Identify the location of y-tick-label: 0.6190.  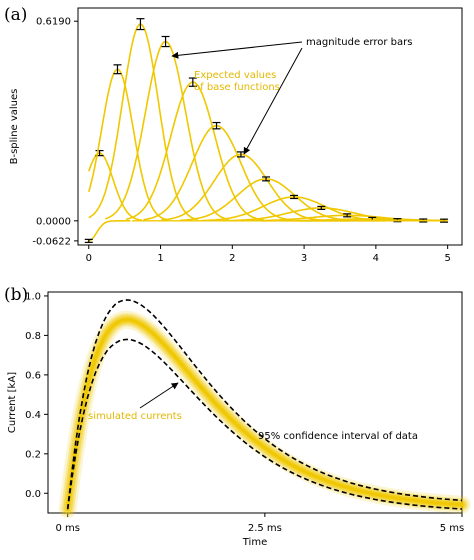
(53, 22).